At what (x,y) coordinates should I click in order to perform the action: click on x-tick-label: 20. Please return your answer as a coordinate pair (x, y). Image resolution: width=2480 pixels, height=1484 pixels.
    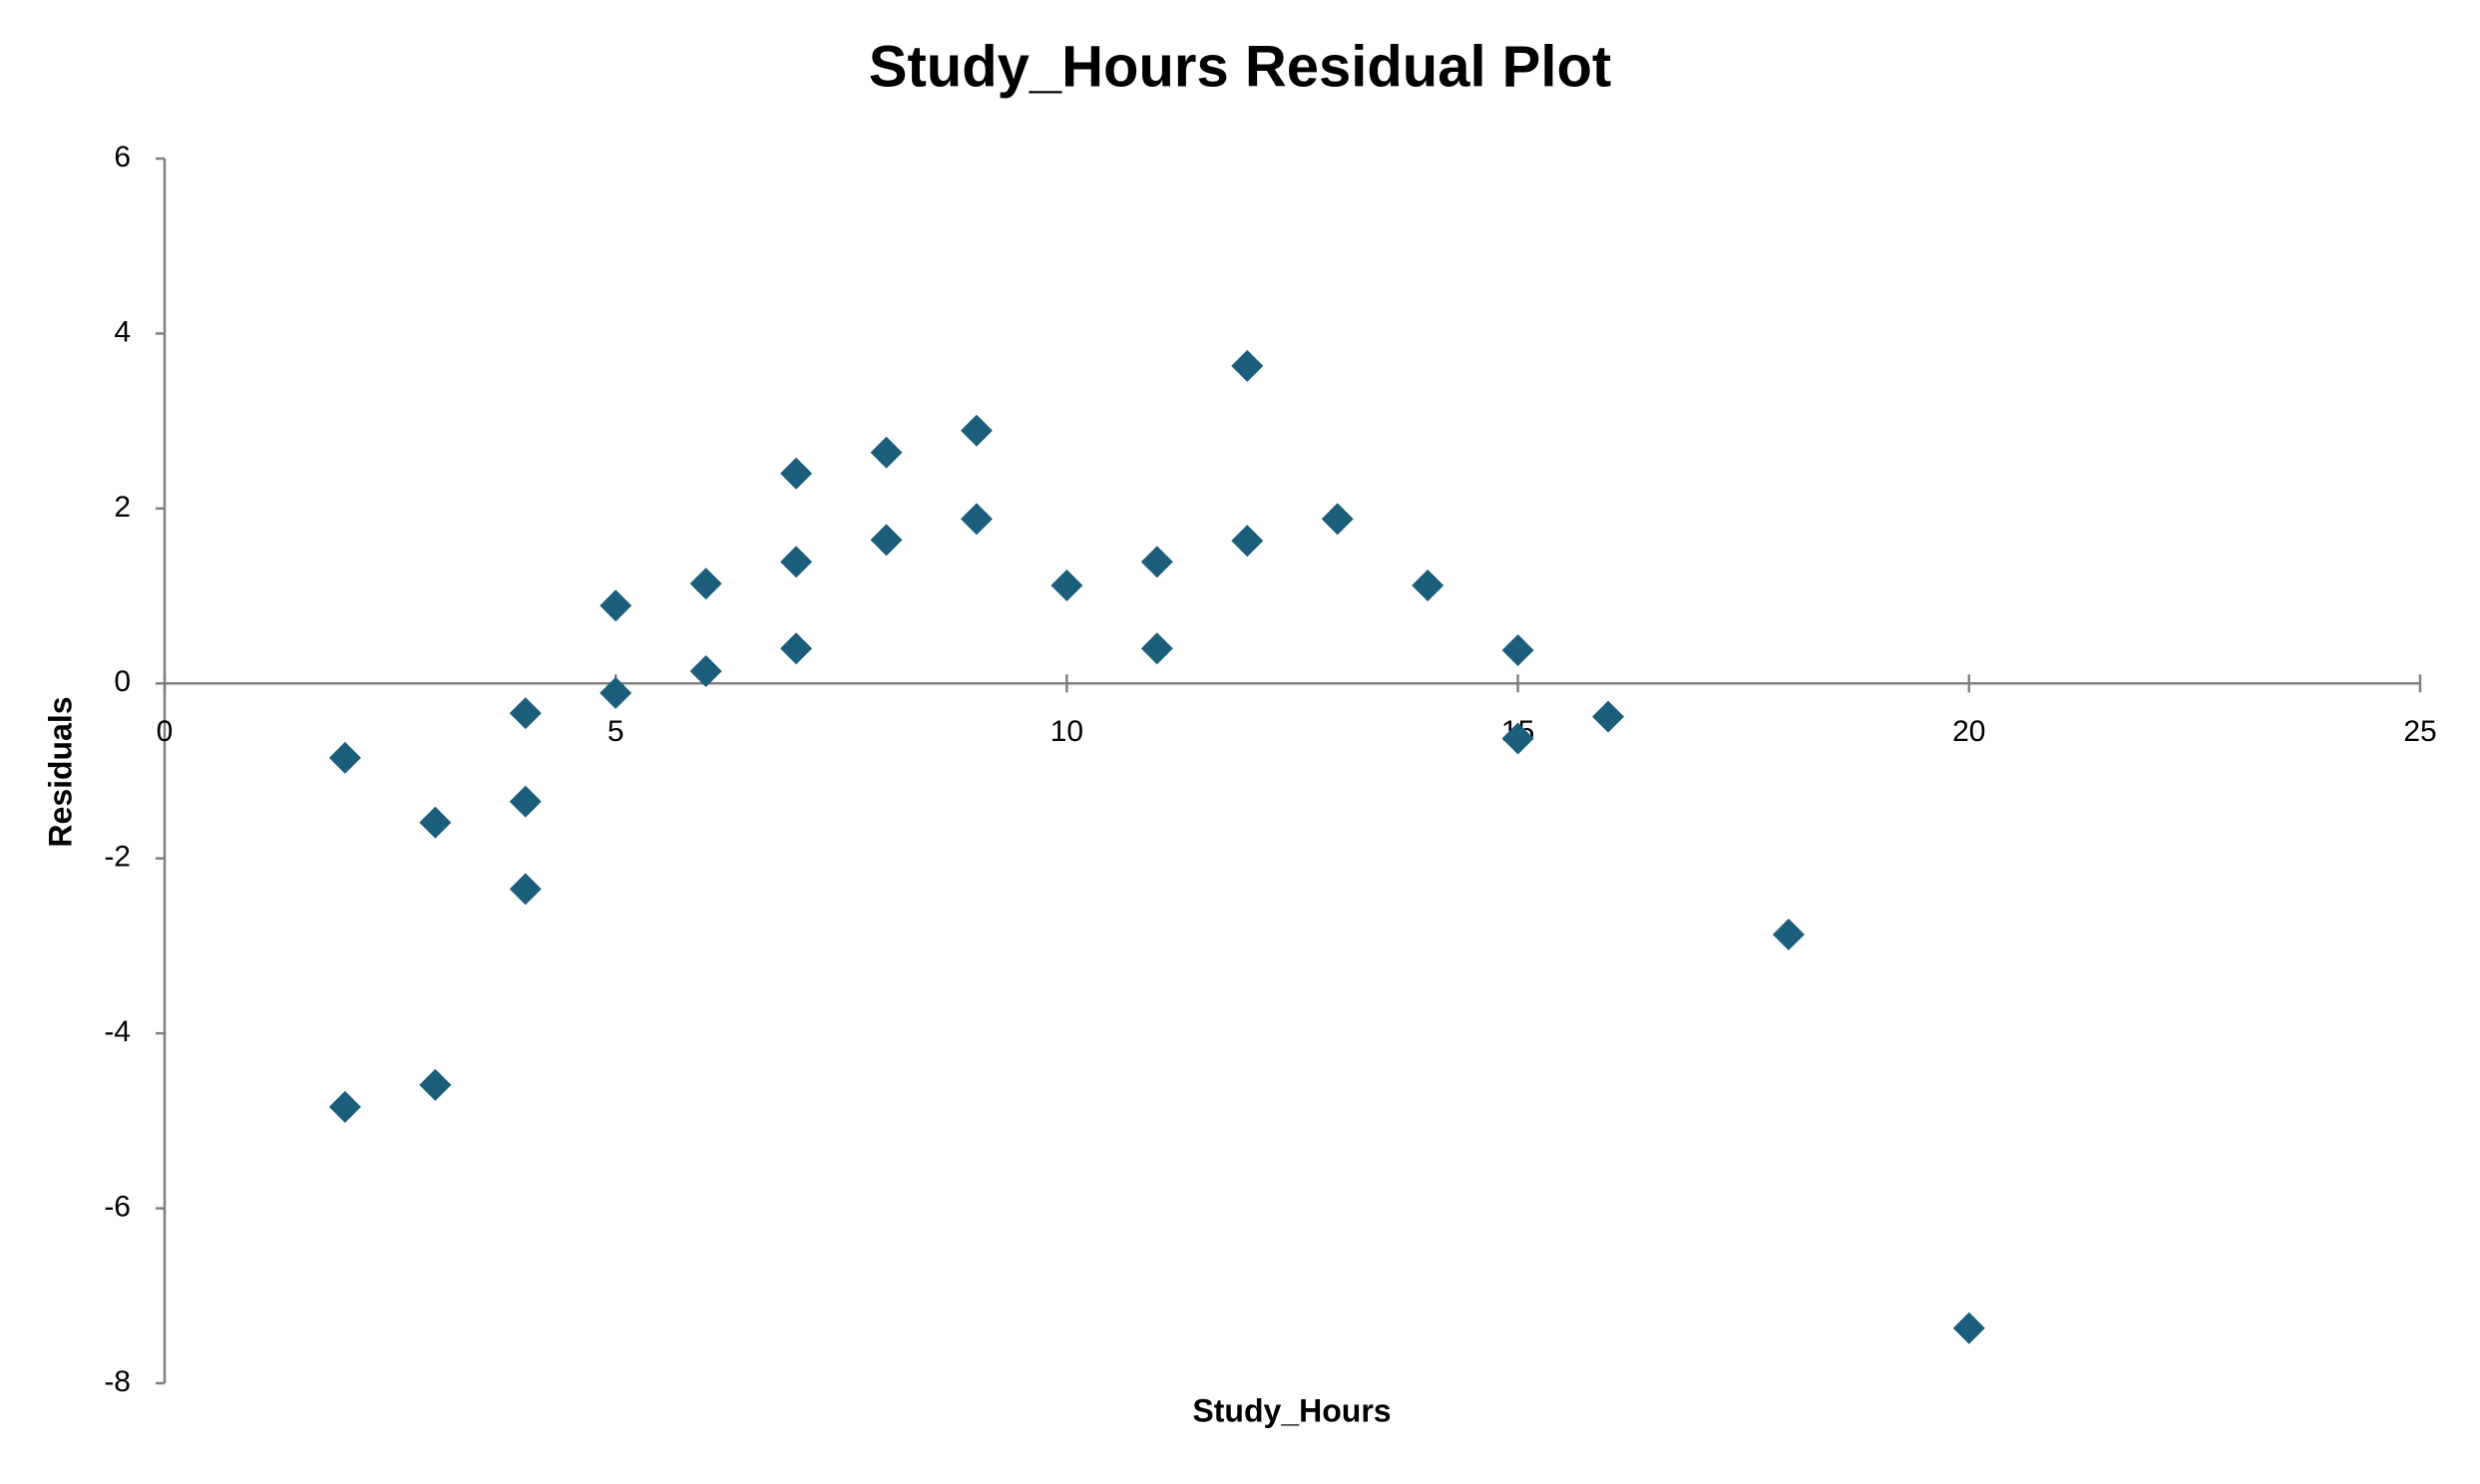
    Looking at the image, I should click on (1968, 731).